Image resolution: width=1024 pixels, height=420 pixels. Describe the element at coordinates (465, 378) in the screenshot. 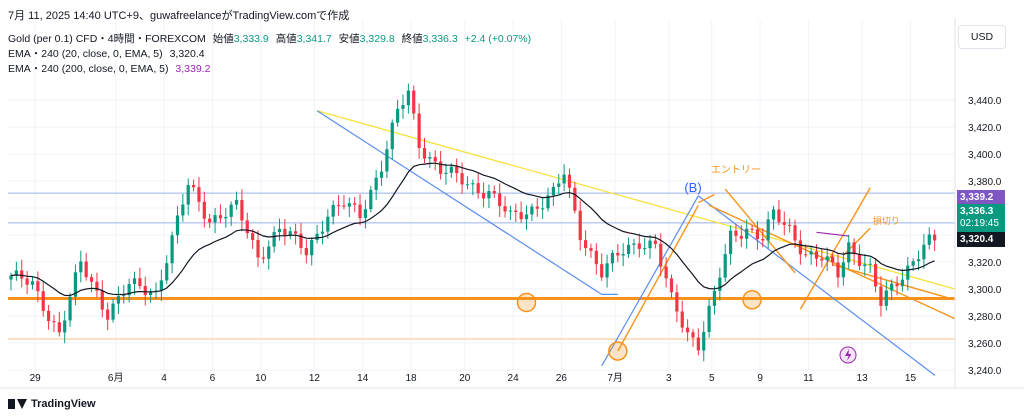

I see `time-tick-label: 20` at that location.